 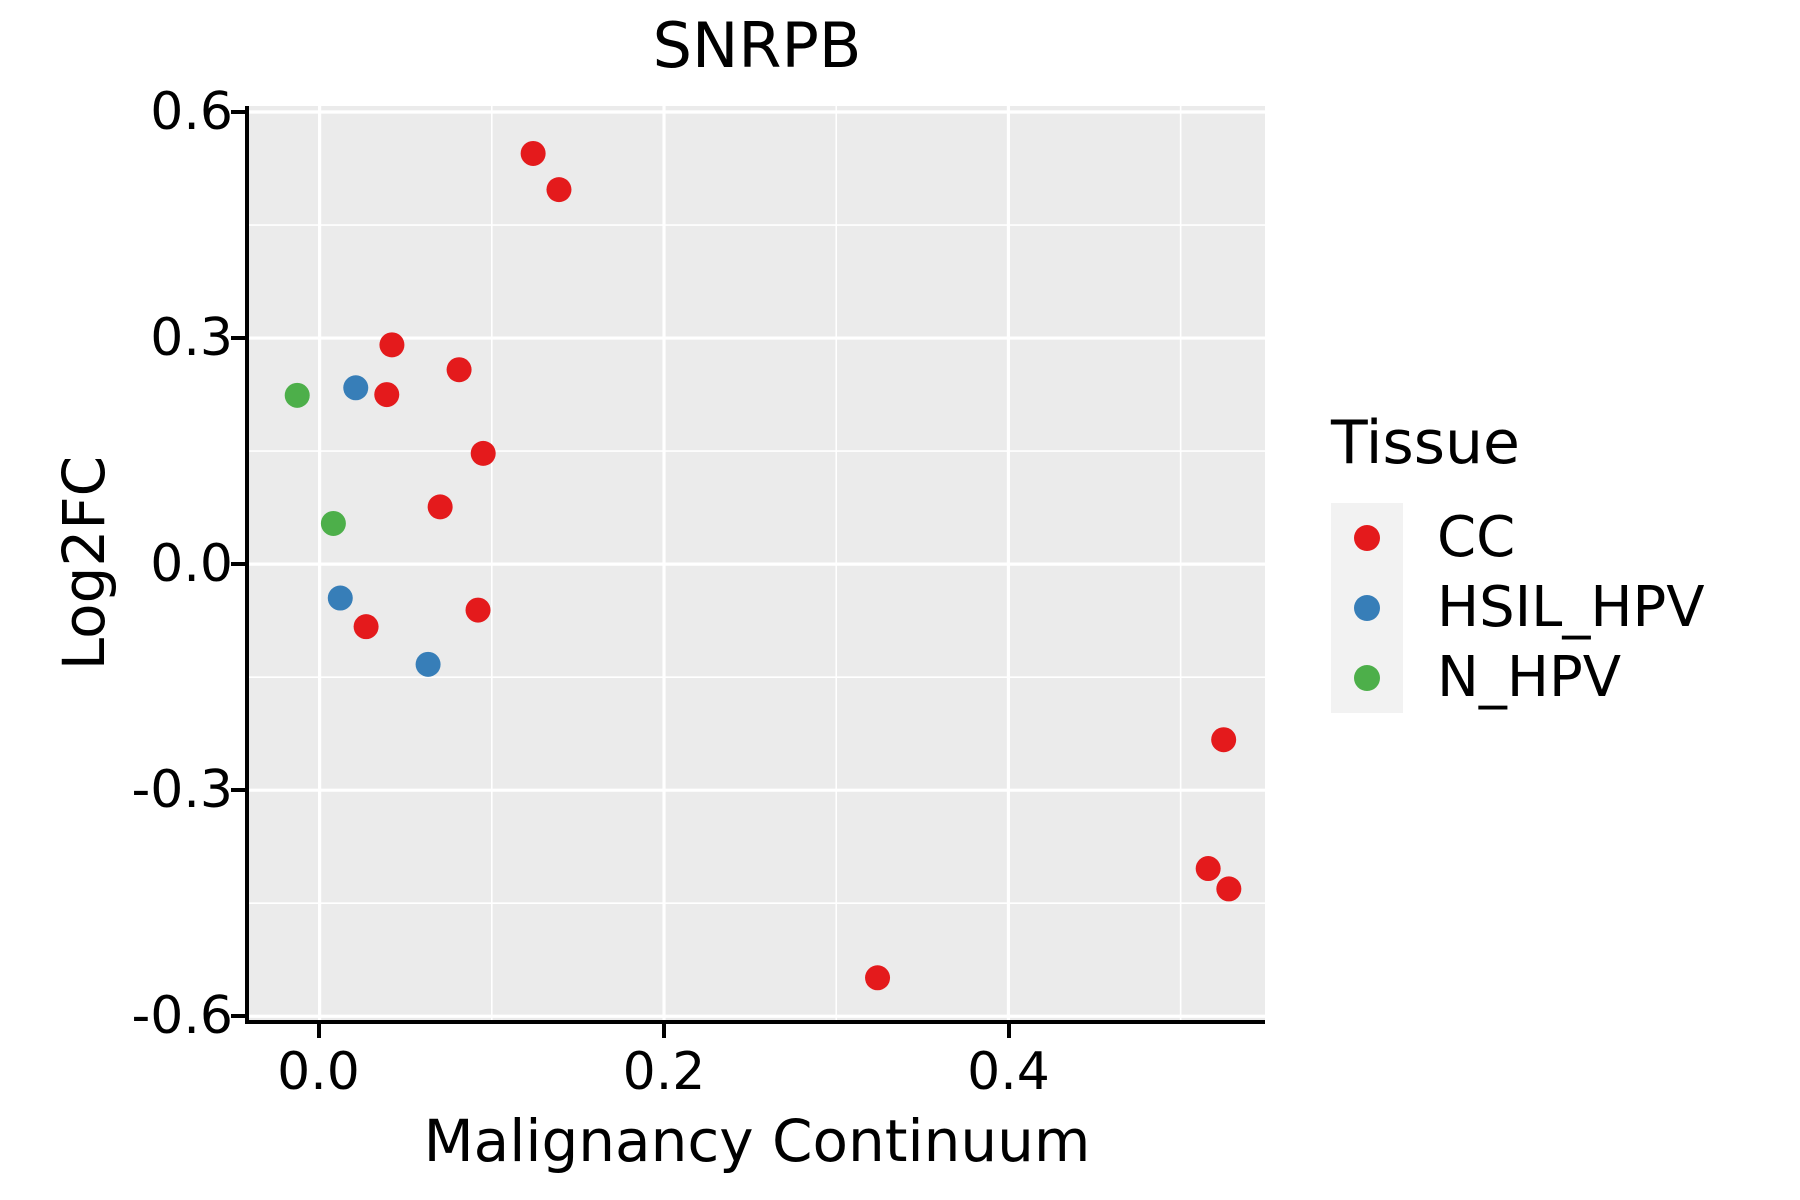 What do you see at coordinates (84, 563) in the screenshot?
I see `y-axis-title: Log2FC` at bounding box center [84, 563].